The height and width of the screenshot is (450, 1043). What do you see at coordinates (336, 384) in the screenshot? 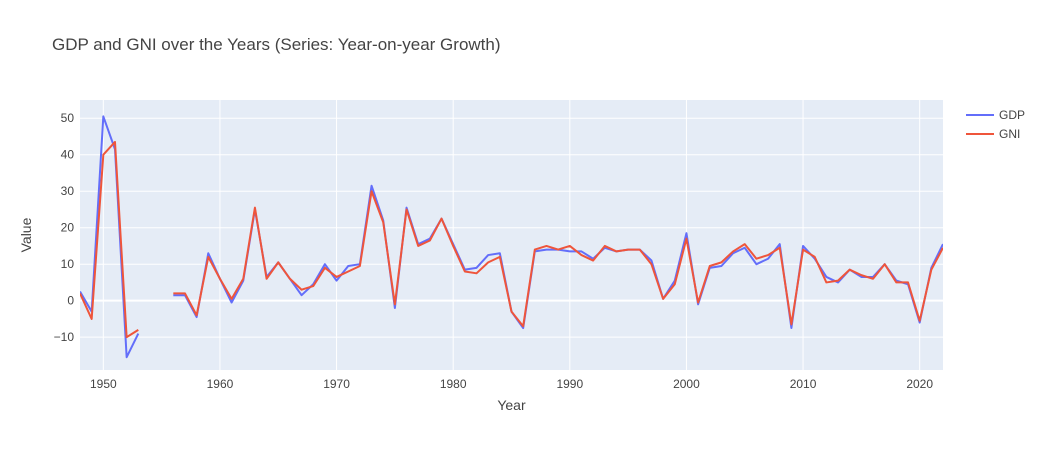
I see `x-tick-label: 1970` at bounding box center [336, 384].